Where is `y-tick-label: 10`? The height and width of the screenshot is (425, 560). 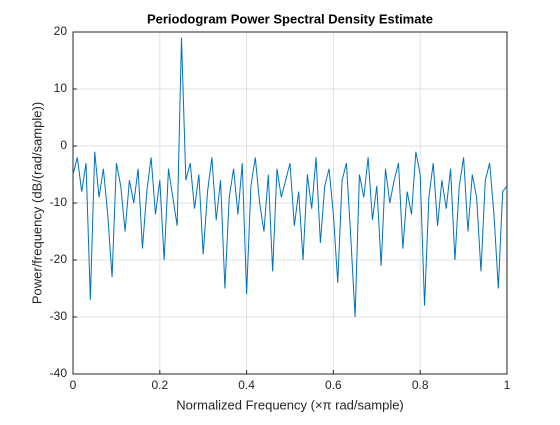 y-tick-label: 10 is located at coordinates (61, 88).